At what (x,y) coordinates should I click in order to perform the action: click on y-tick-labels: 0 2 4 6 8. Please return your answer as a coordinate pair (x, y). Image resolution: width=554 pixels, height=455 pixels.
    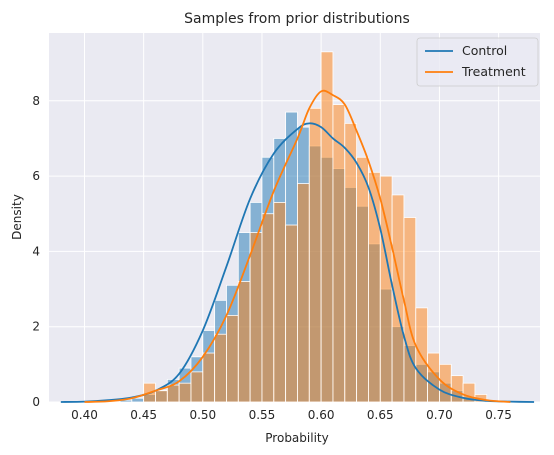
    Looking at the image, I should click on (36, 251).